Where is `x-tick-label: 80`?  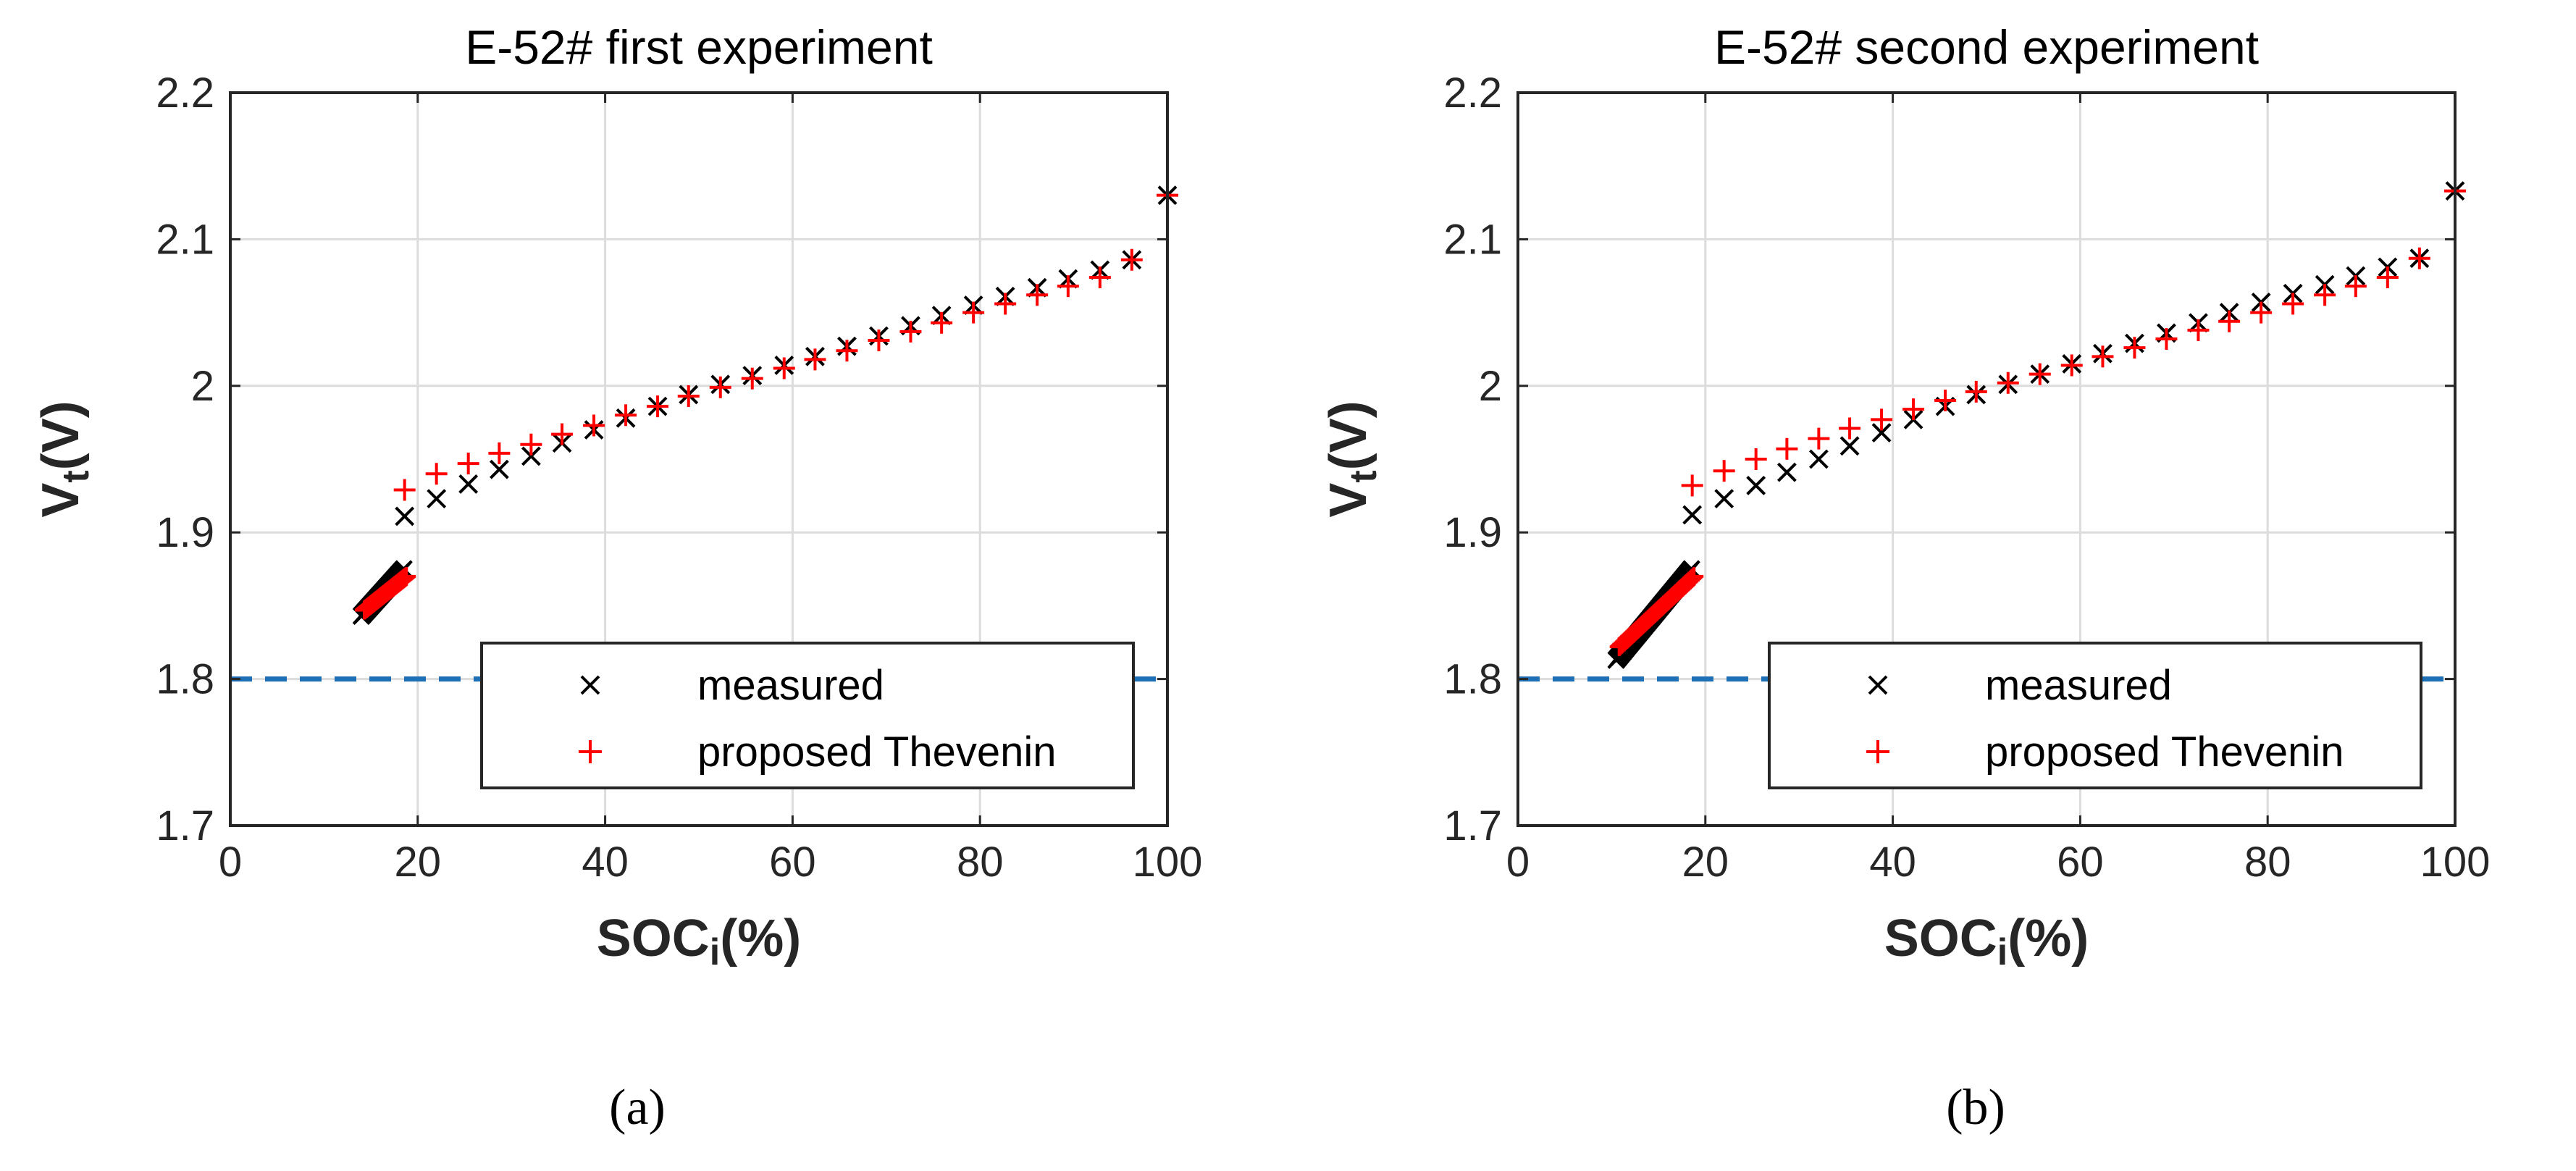 x-tick-label: 80 is located at coordinates (980, 862).